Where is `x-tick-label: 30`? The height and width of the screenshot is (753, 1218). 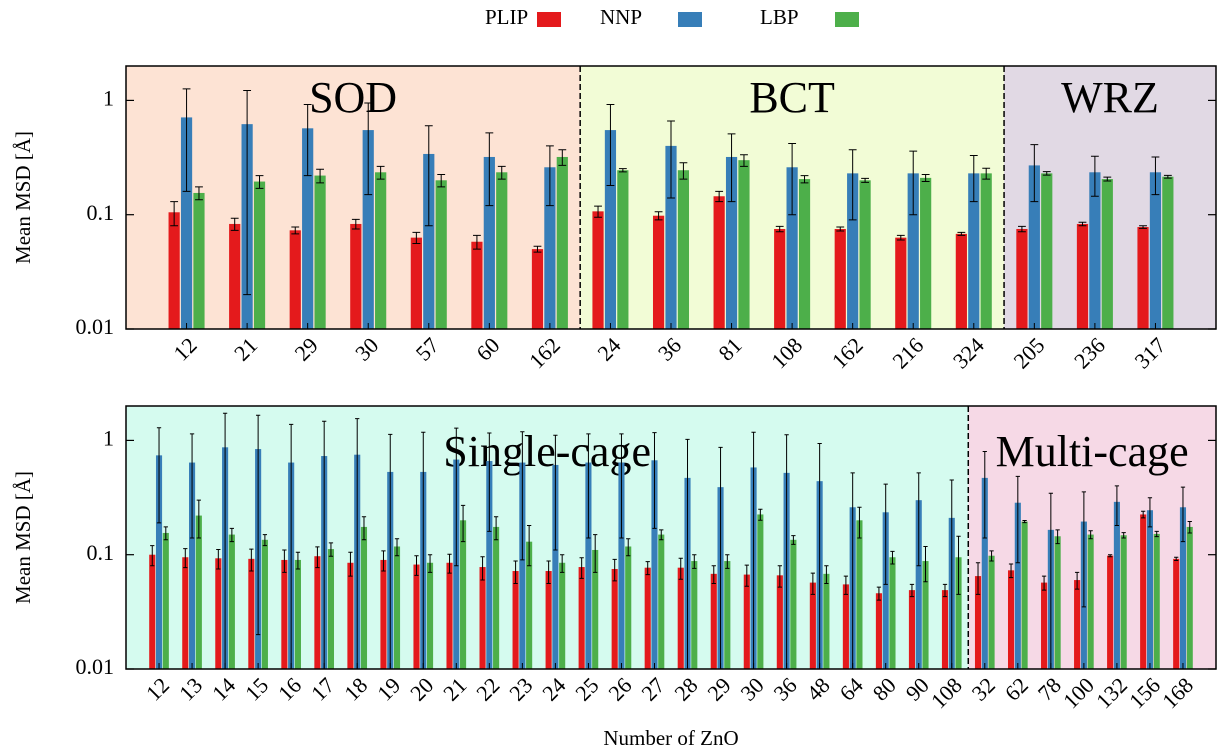
x-tick-label: 30 is located at coordinates (366, 348).